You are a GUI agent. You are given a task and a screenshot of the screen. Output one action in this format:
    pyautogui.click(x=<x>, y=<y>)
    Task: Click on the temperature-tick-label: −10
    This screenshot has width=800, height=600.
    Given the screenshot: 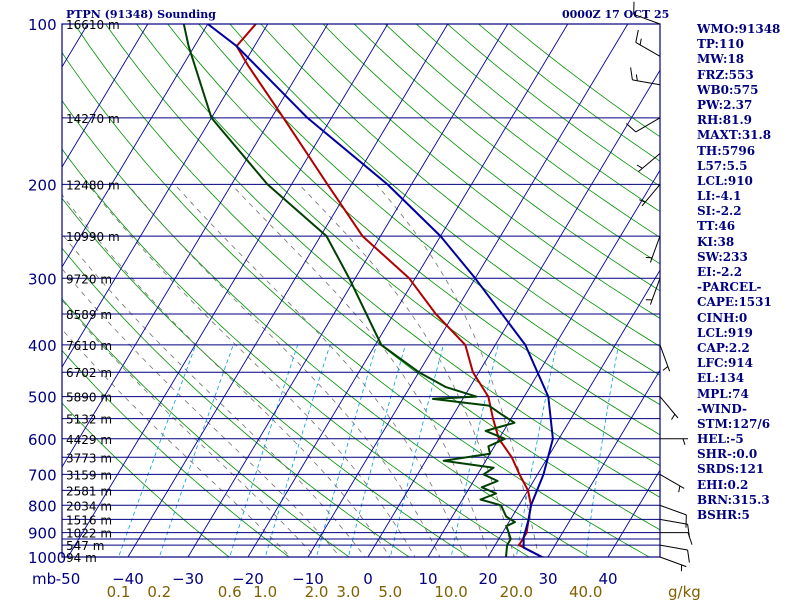 What is the action you would take?
    pyautogui.click(x=308, y=579)
    